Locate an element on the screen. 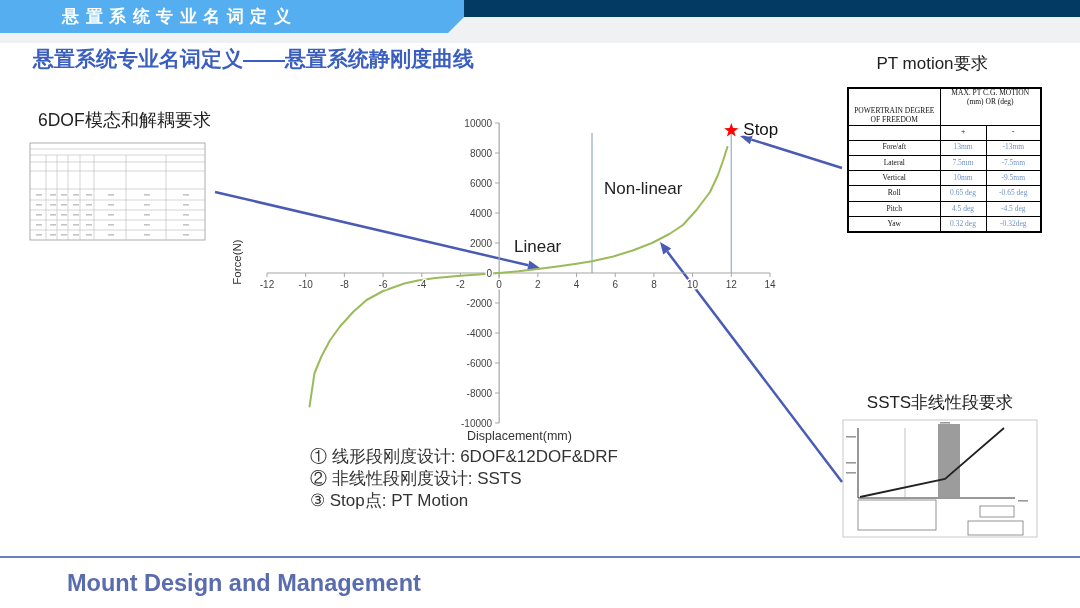 The height and width of the screenshot is (608, 1080). y-tick-label: 10000 is located at coordinates (478, 123).